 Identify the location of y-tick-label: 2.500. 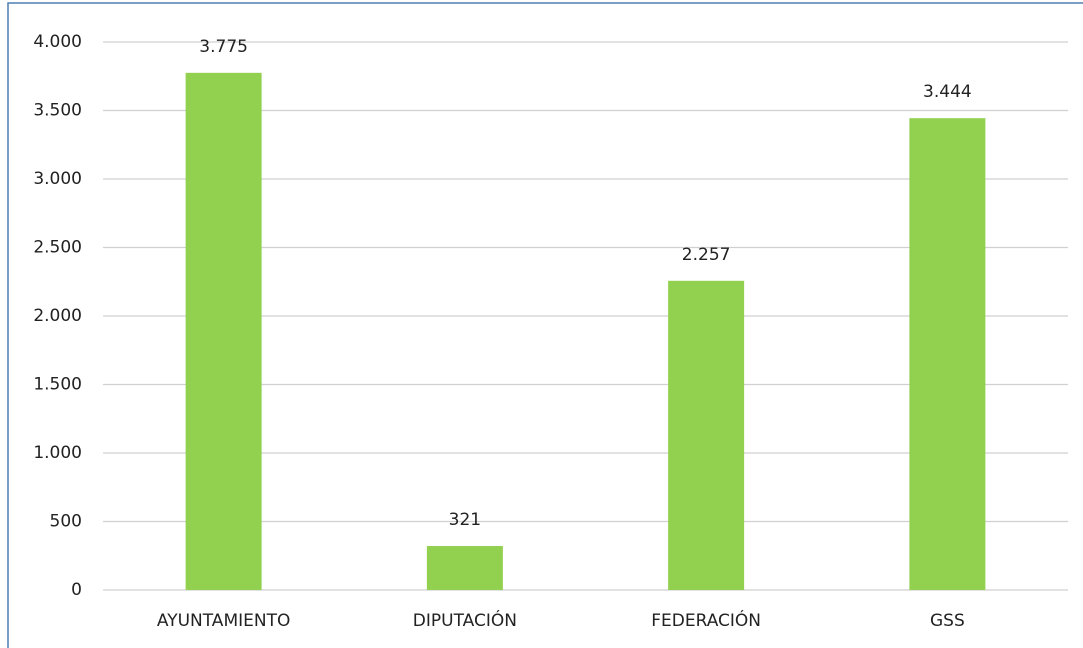
(57, 248).